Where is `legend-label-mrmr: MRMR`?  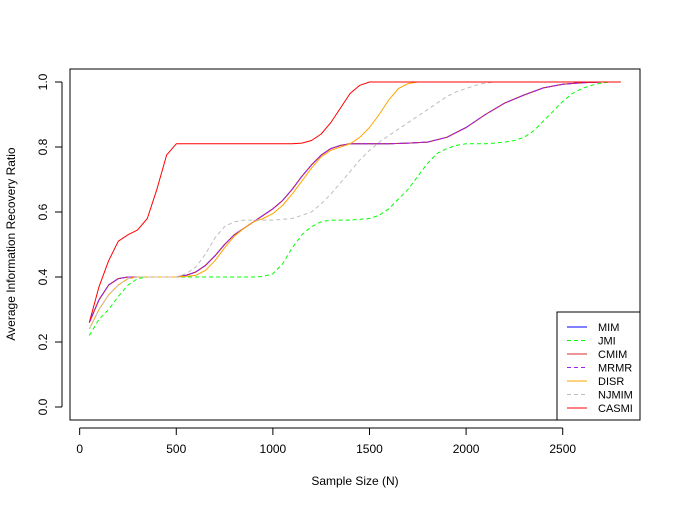
legend-label-mrmr: MRMR is located at coordinates (615, 369).